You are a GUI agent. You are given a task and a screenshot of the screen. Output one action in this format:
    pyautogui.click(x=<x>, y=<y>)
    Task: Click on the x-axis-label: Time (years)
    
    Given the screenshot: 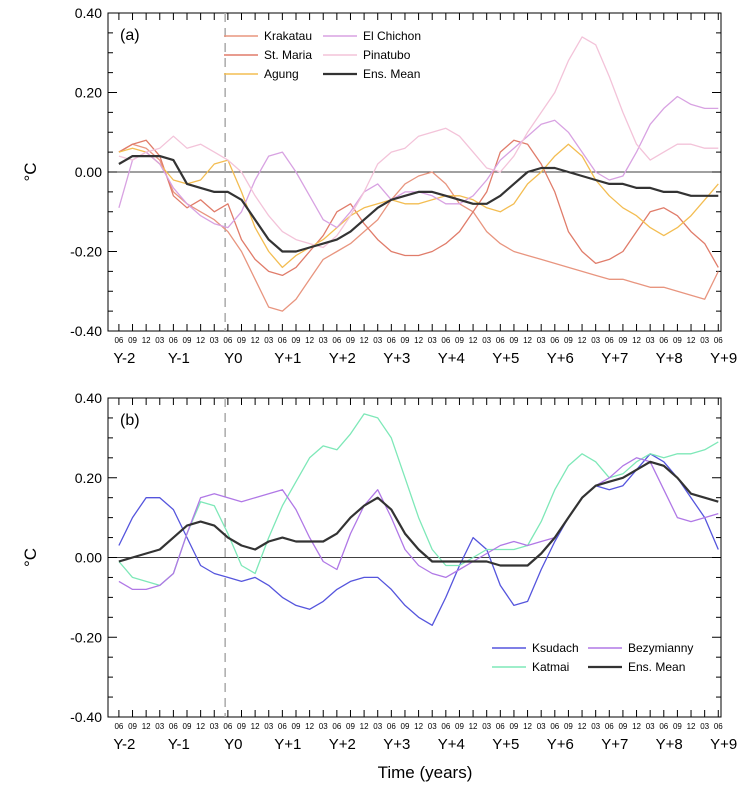 What is the action you would take?
    pyautogui.click(x=425, y=772)
    